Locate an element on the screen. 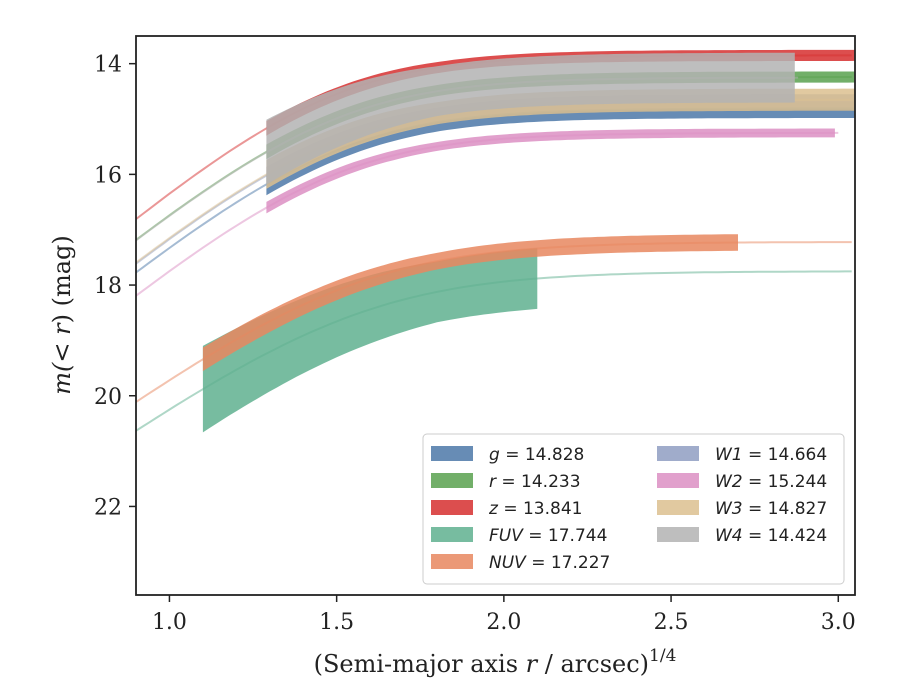 This screenshot has width=900, height=700. y-tick-label: 14 is located at coordinates (108, 65).